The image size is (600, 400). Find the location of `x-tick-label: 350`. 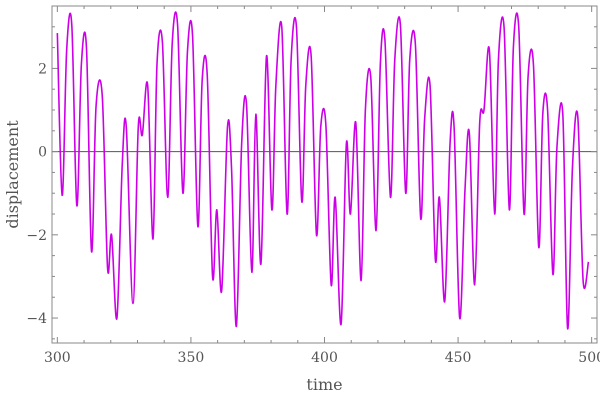

x-tick-label: 350 is located at coordinates (191, 358).